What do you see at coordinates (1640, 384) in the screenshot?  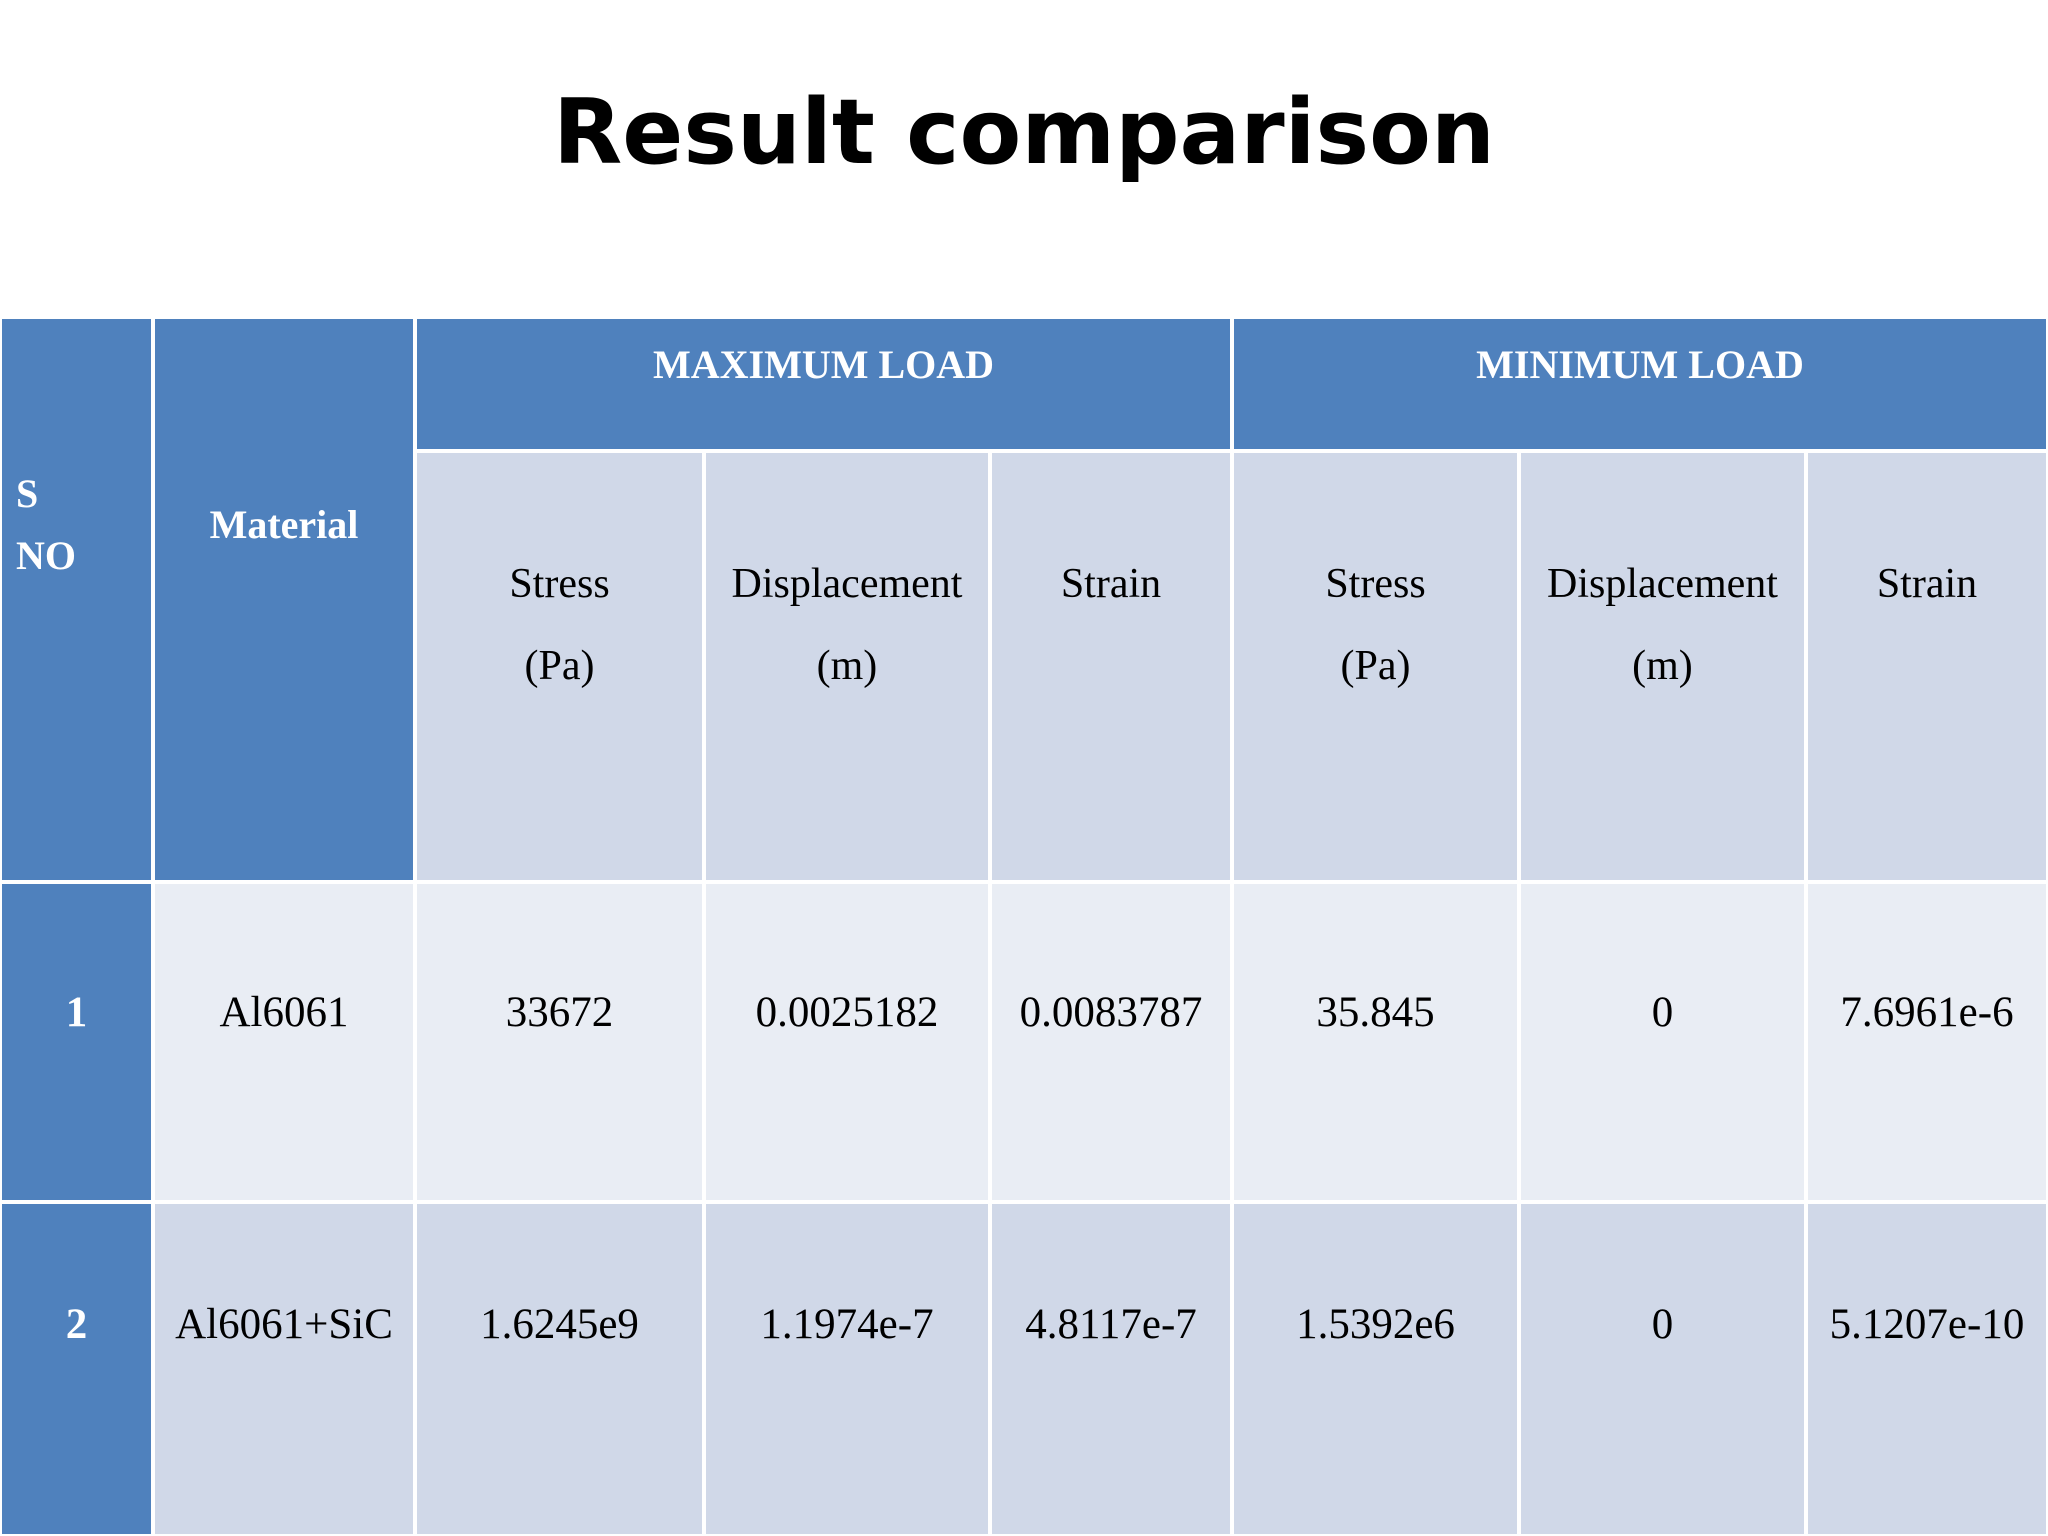 I see `group-header: MINIMUM LOAD` at bounding box center [1640, 384].